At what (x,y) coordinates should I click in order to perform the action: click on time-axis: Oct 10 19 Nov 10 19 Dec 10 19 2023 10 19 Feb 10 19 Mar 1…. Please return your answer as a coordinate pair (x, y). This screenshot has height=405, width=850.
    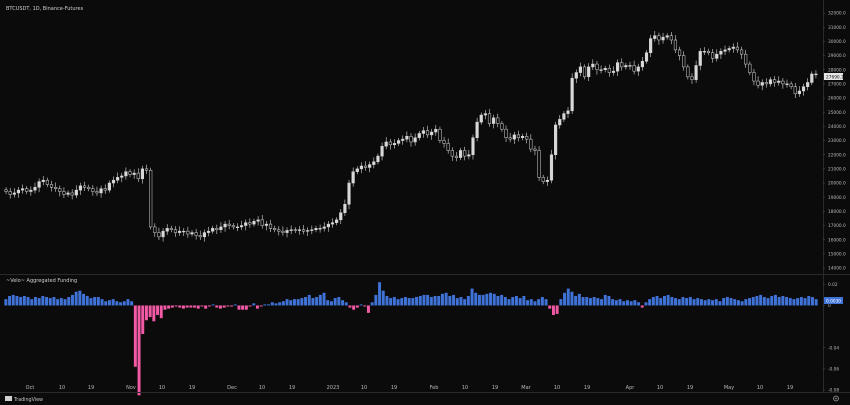
    Looking at the image, I should click on (410, 388).